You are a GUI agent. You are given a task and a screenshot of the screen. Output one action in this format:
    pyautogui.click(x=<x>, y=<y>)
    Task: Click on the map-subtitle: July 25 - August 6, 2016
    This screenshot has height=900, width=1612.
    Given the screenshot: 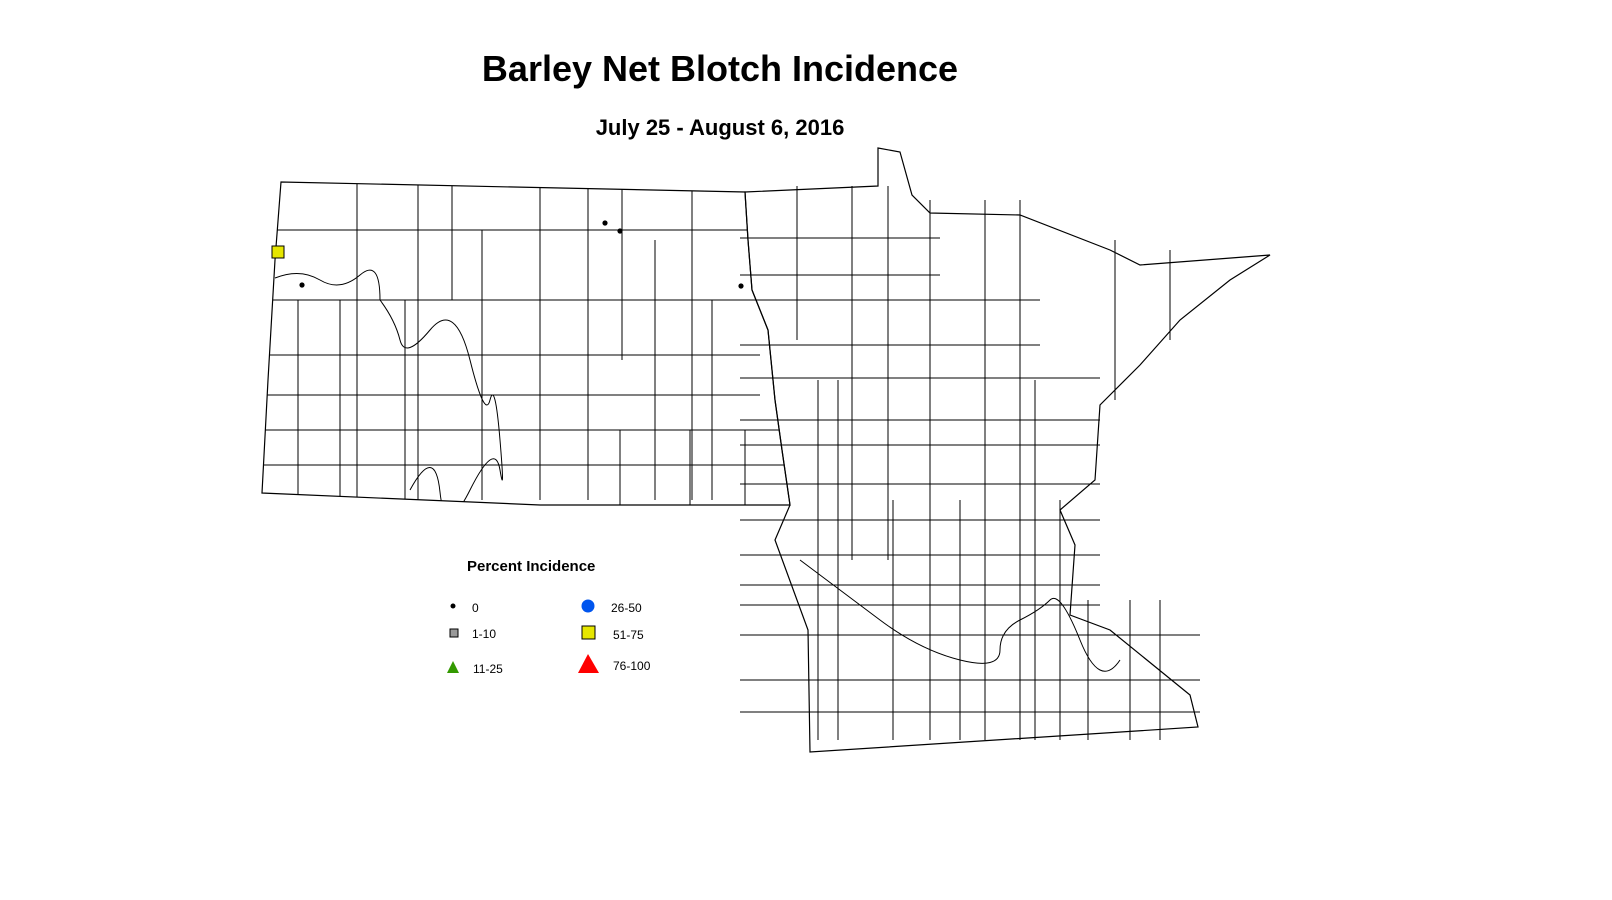 What is the action you would take?
    pyautogui.click(x=720, y=127)
    